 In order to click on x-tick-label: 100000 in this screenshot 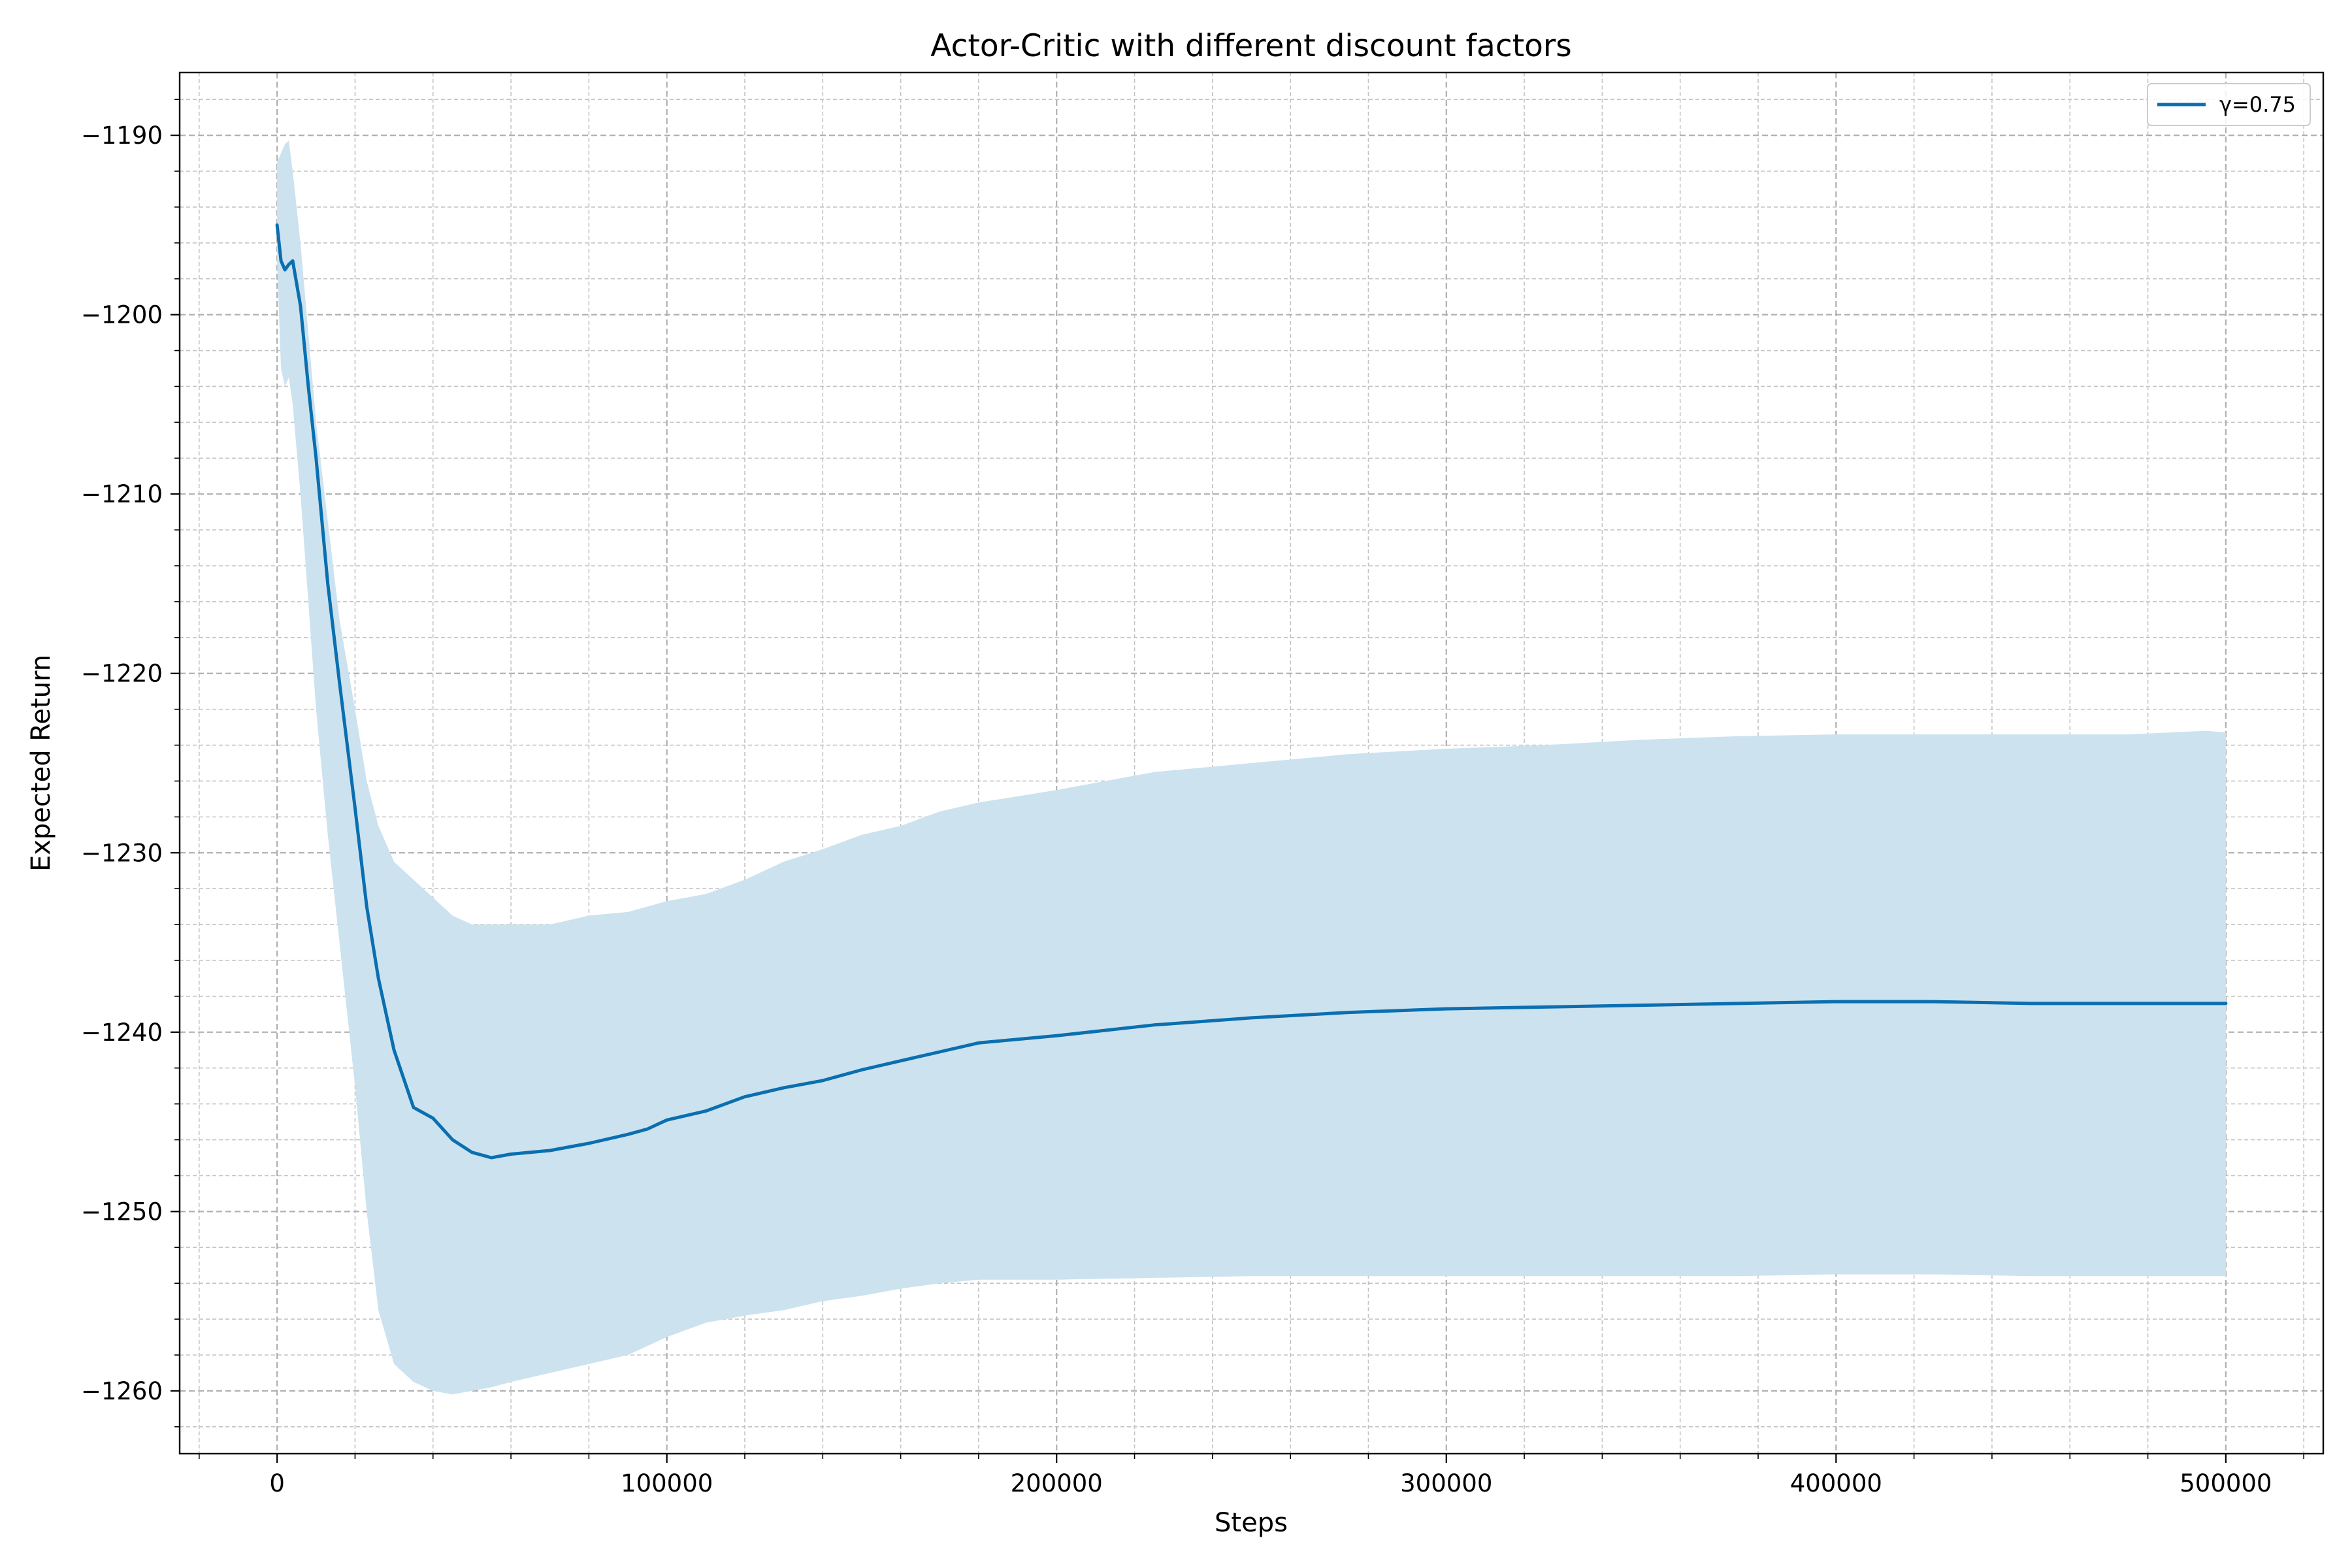, I will do `click(667, 1483)`.